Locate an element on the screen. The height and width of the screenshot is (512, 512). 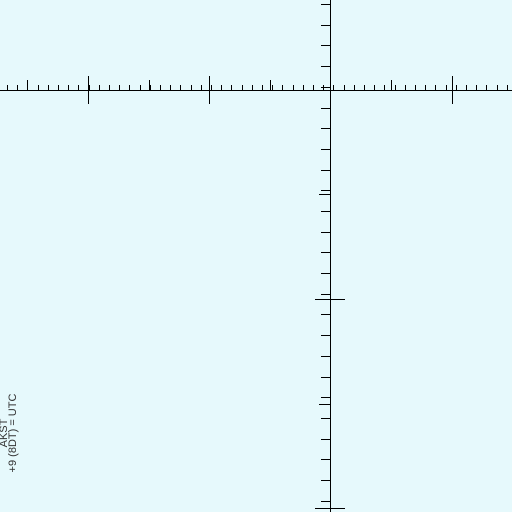
timezone-label: AKST +9 (8DT) = UTC is located at coordinates (13, 433).